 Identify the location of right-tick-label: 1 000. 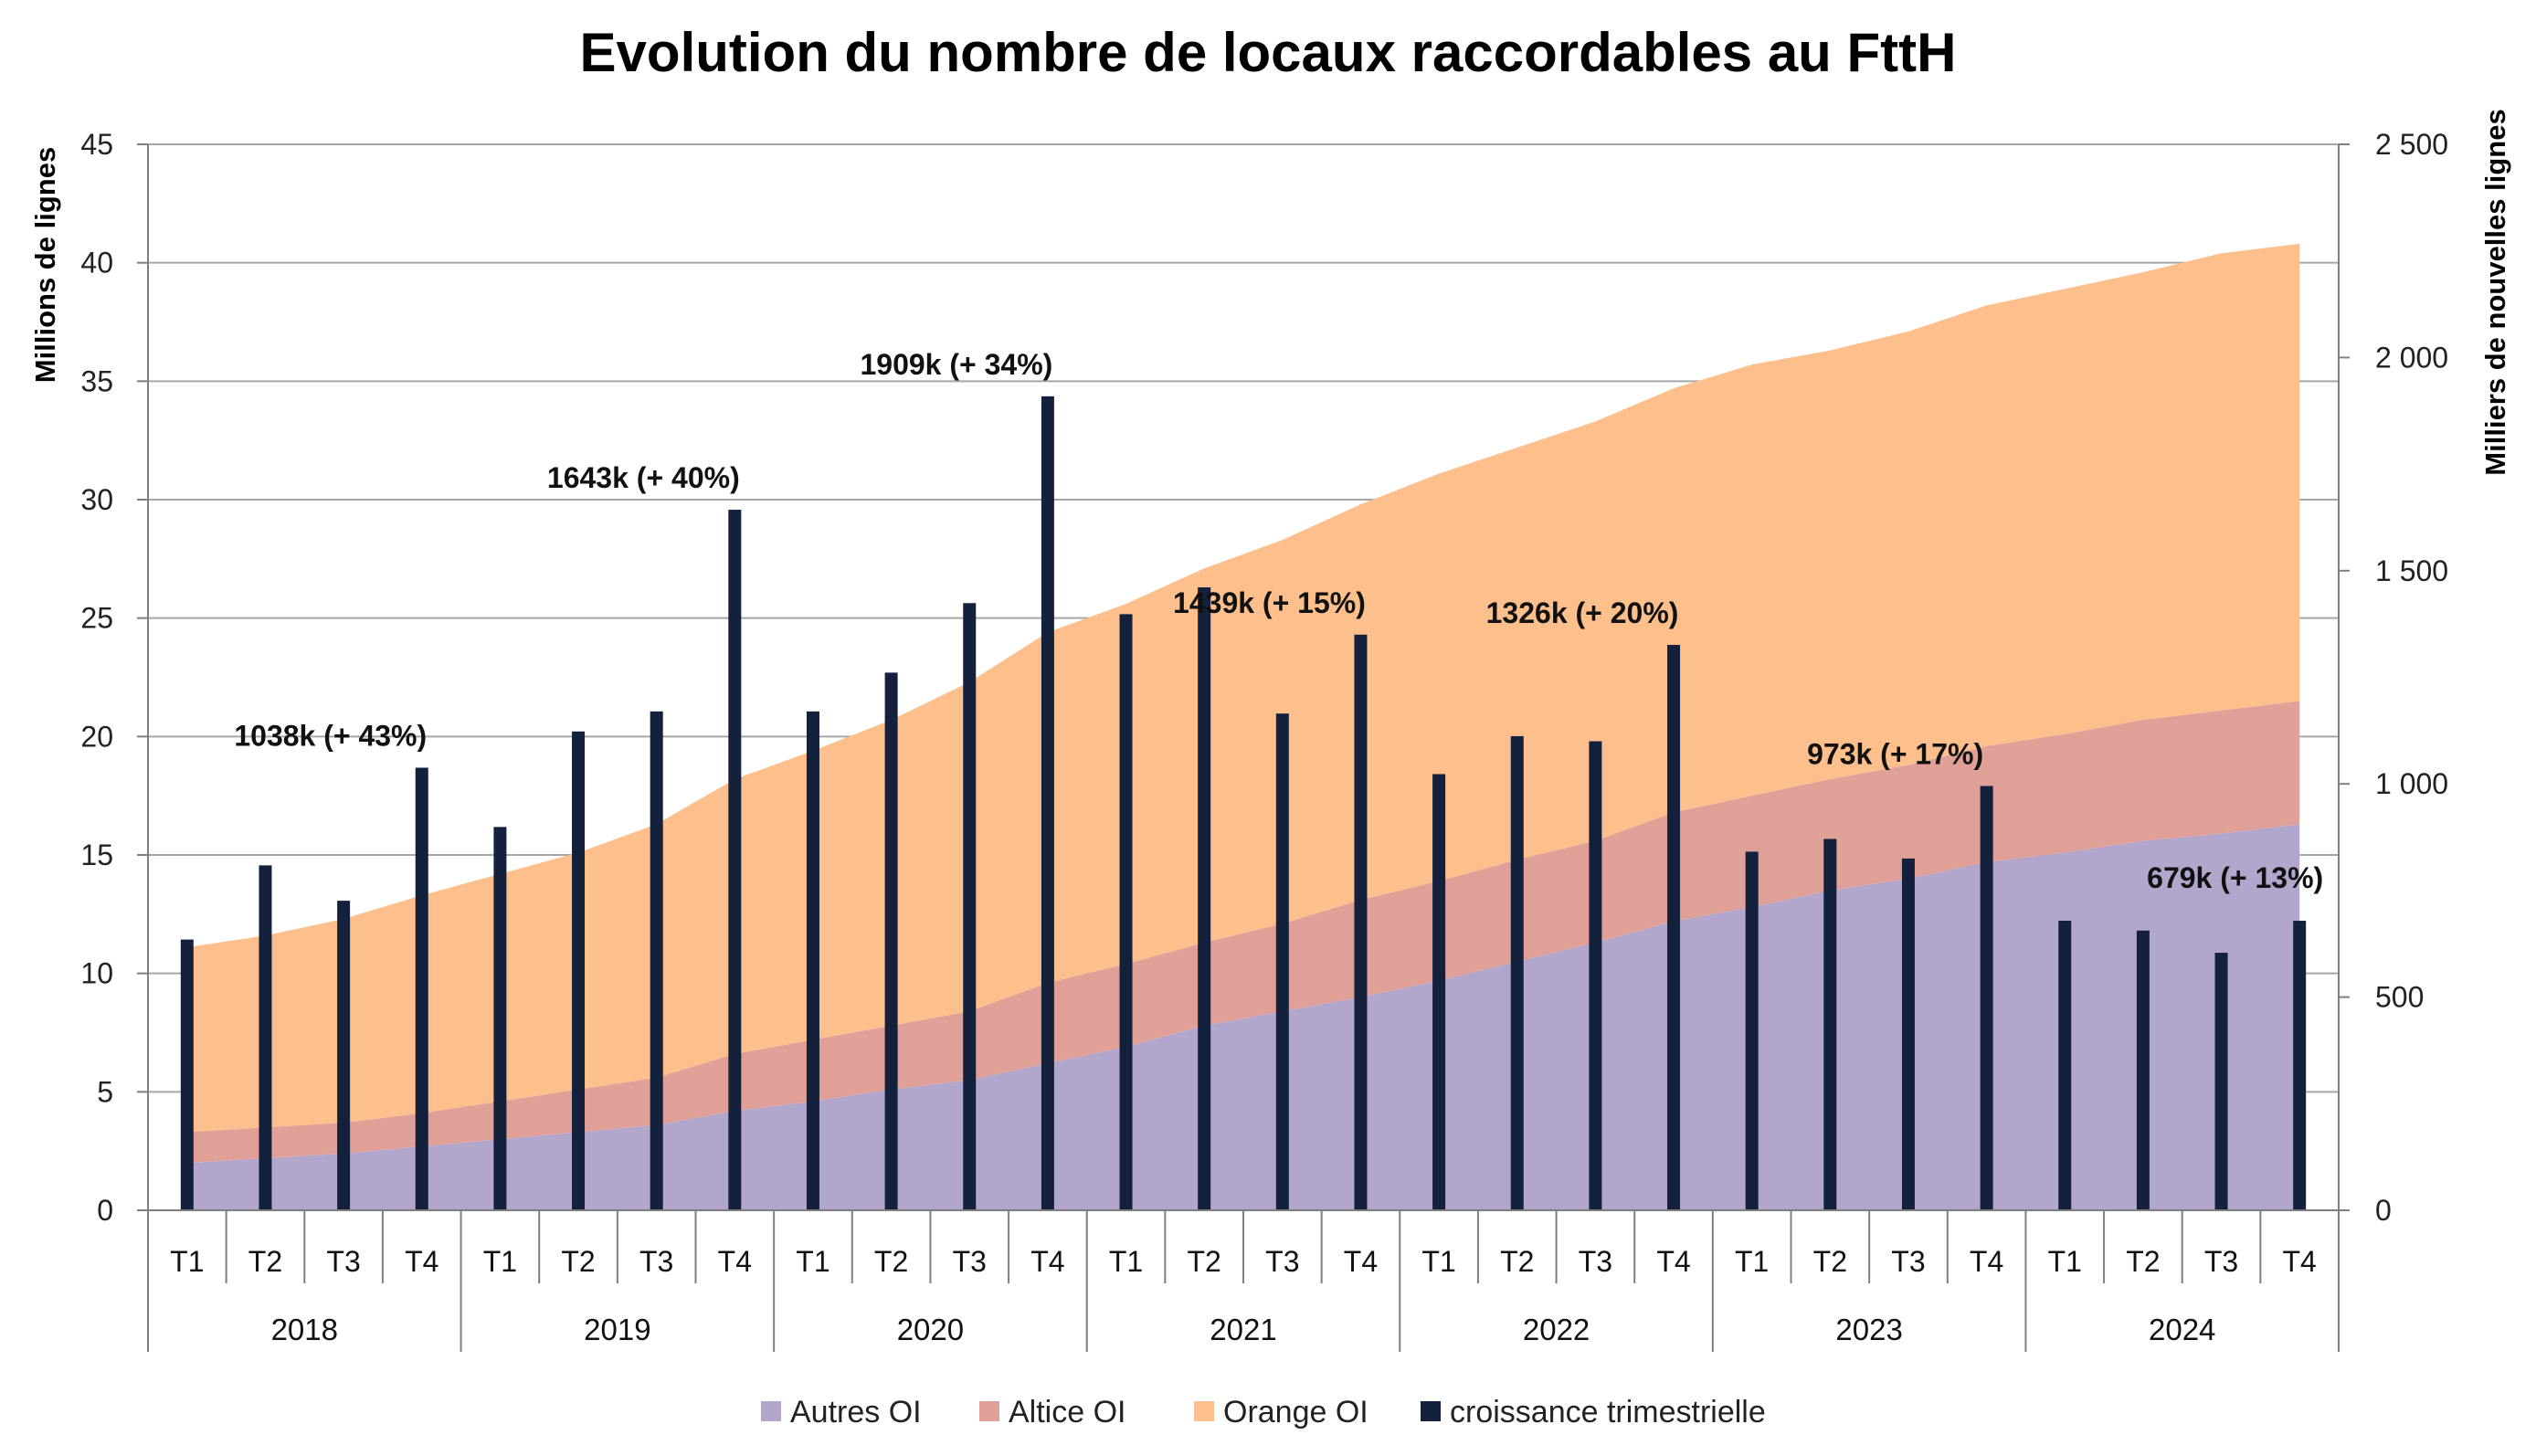
(2412, 784).